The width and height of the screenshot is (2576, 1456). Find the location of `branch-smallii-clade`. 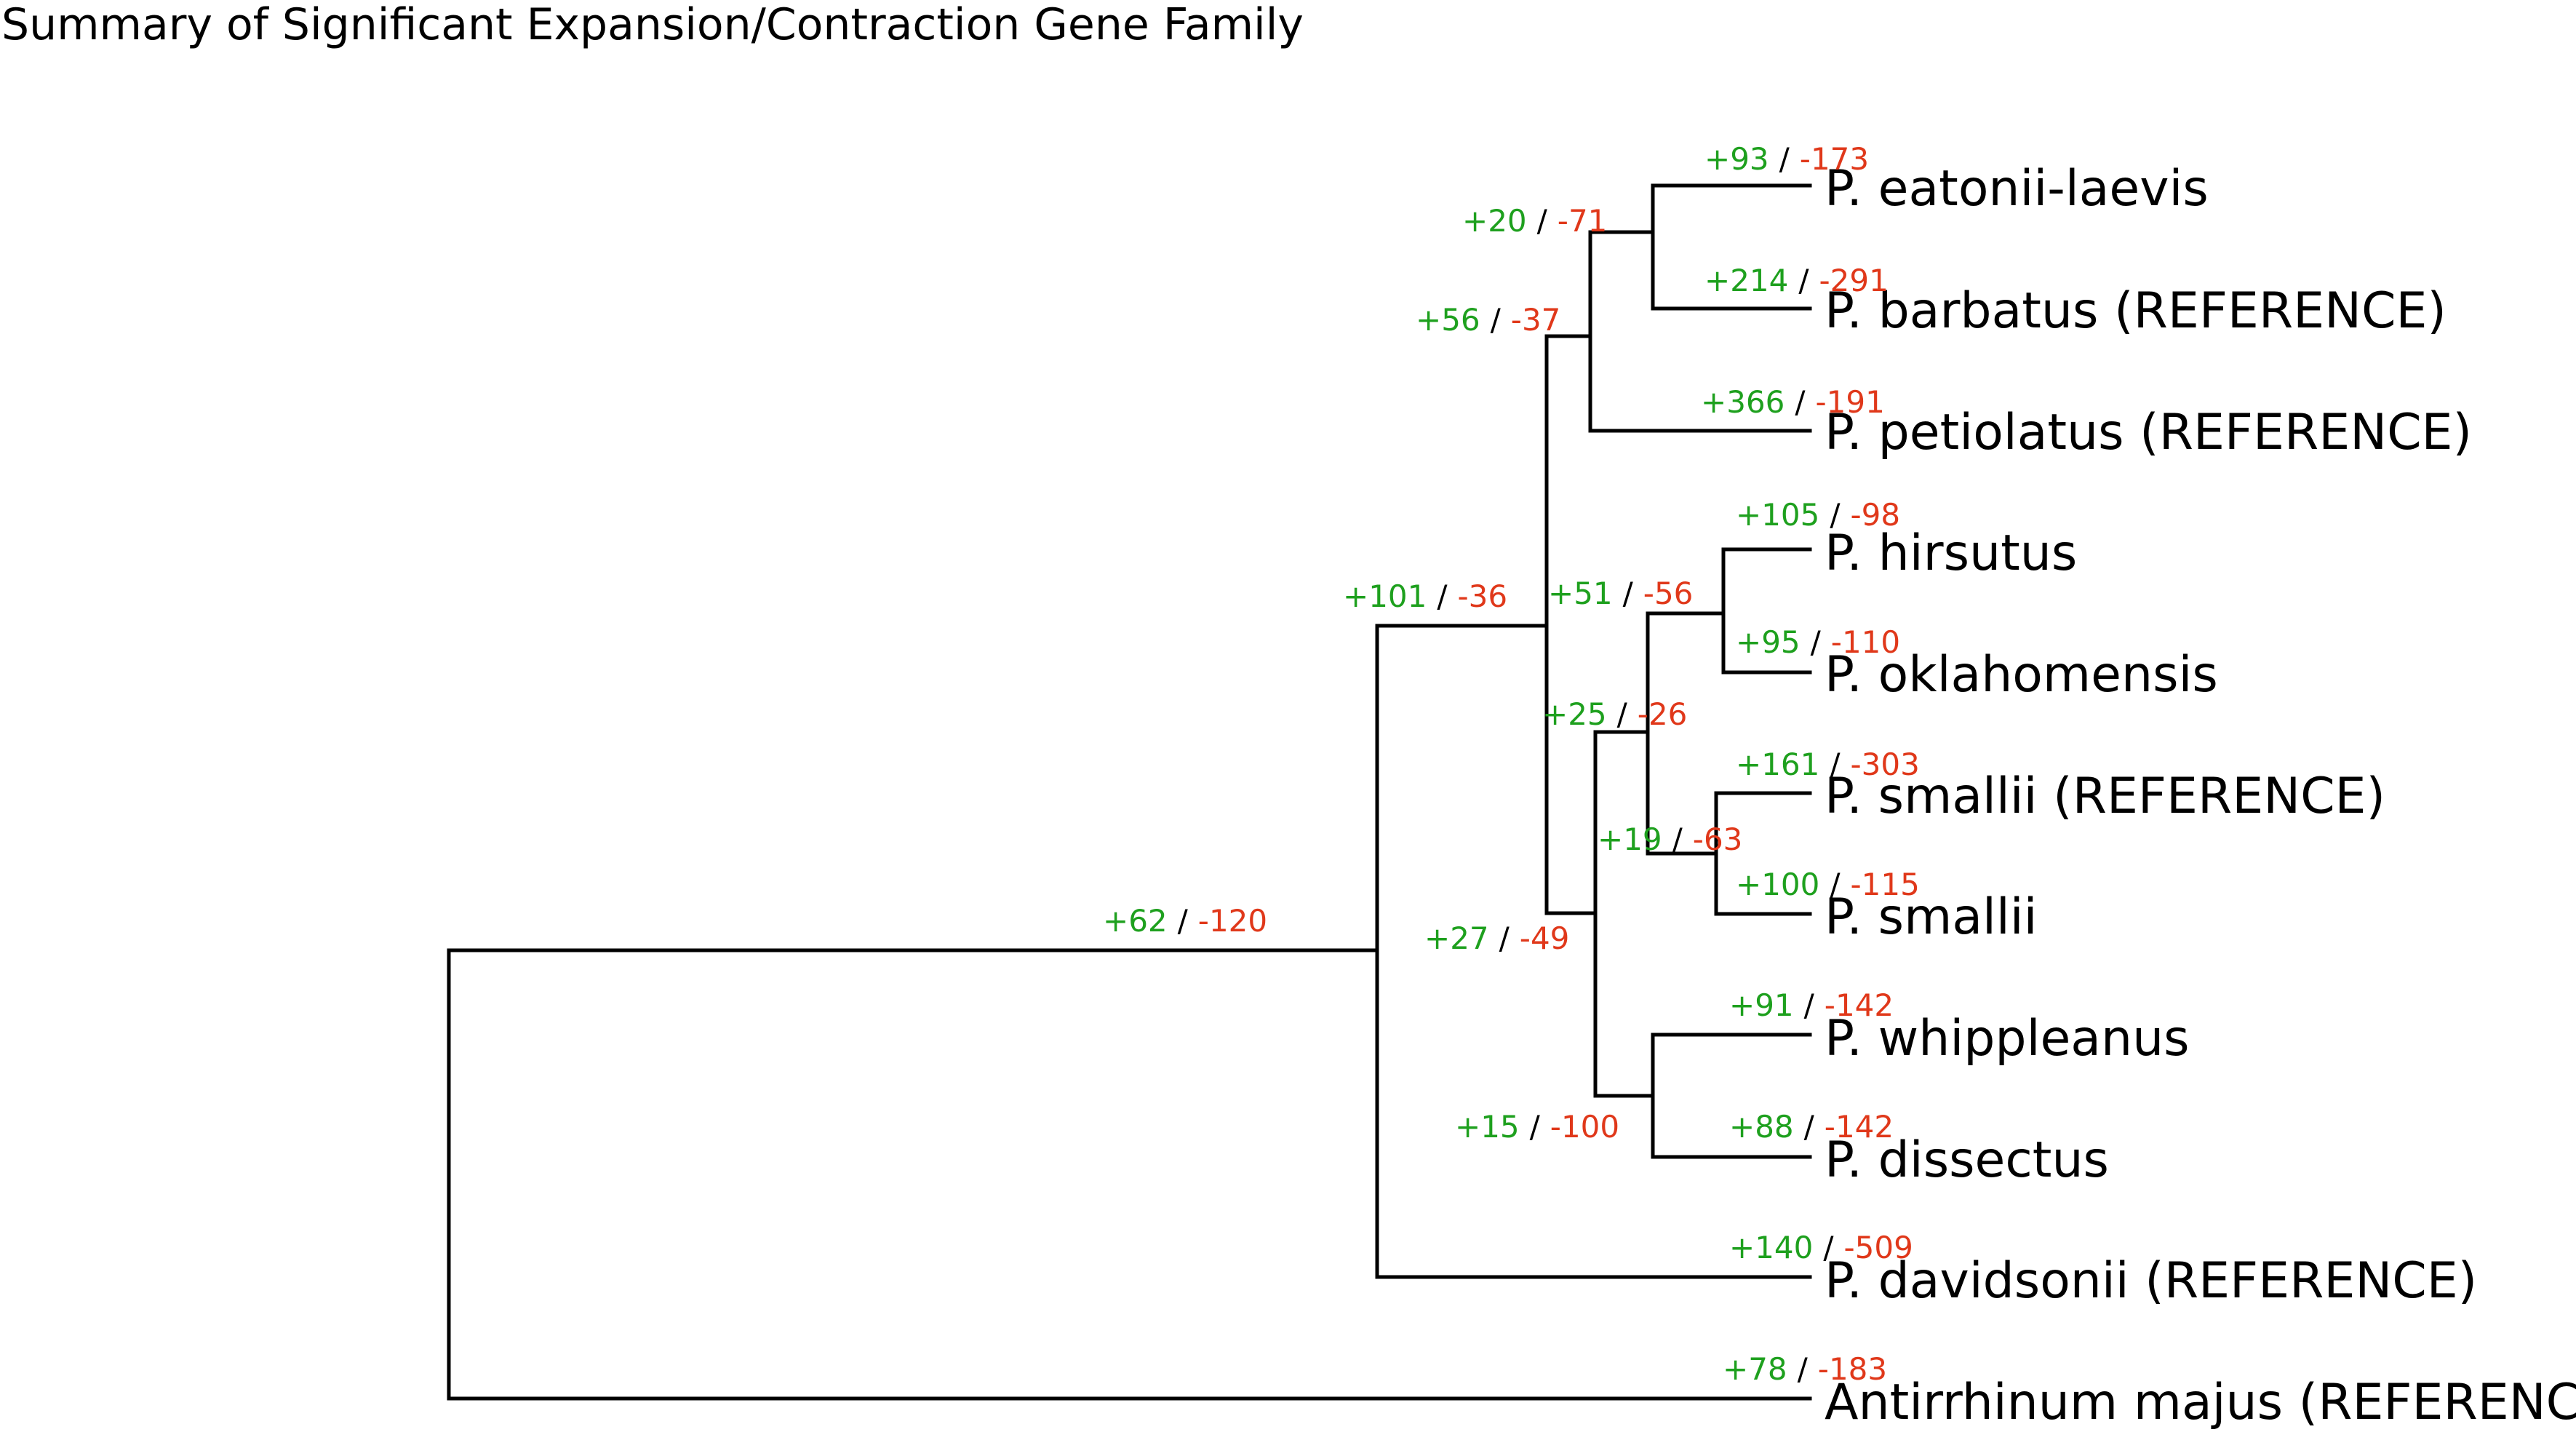

branch-smallii-clade is located at coordinates (1729, 853).